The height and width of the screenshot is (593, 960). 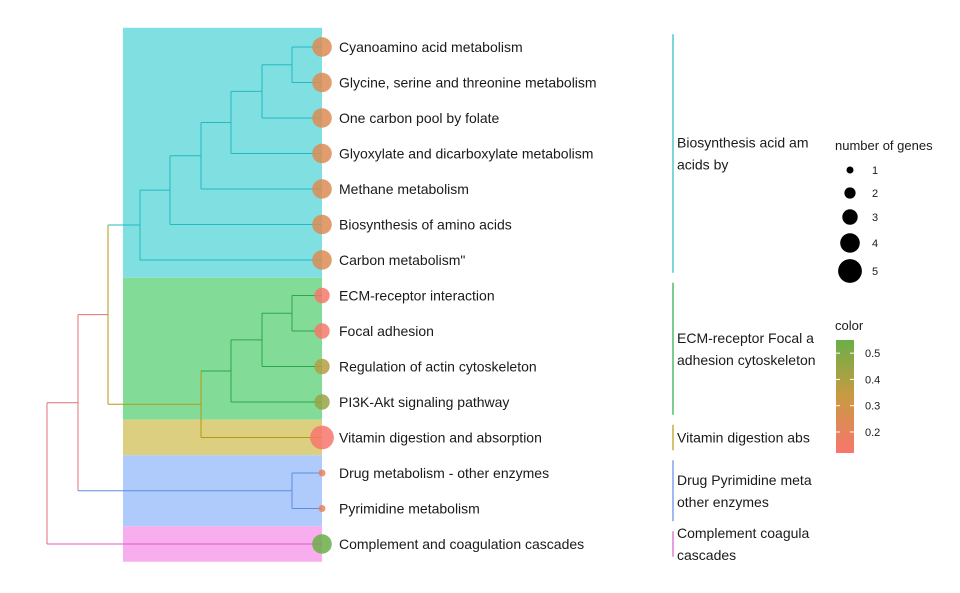 What do you see at coordinates (872, 354) in the screenshot?
I see `color-legend-label: 0.5` at bounding box center [872, 354].